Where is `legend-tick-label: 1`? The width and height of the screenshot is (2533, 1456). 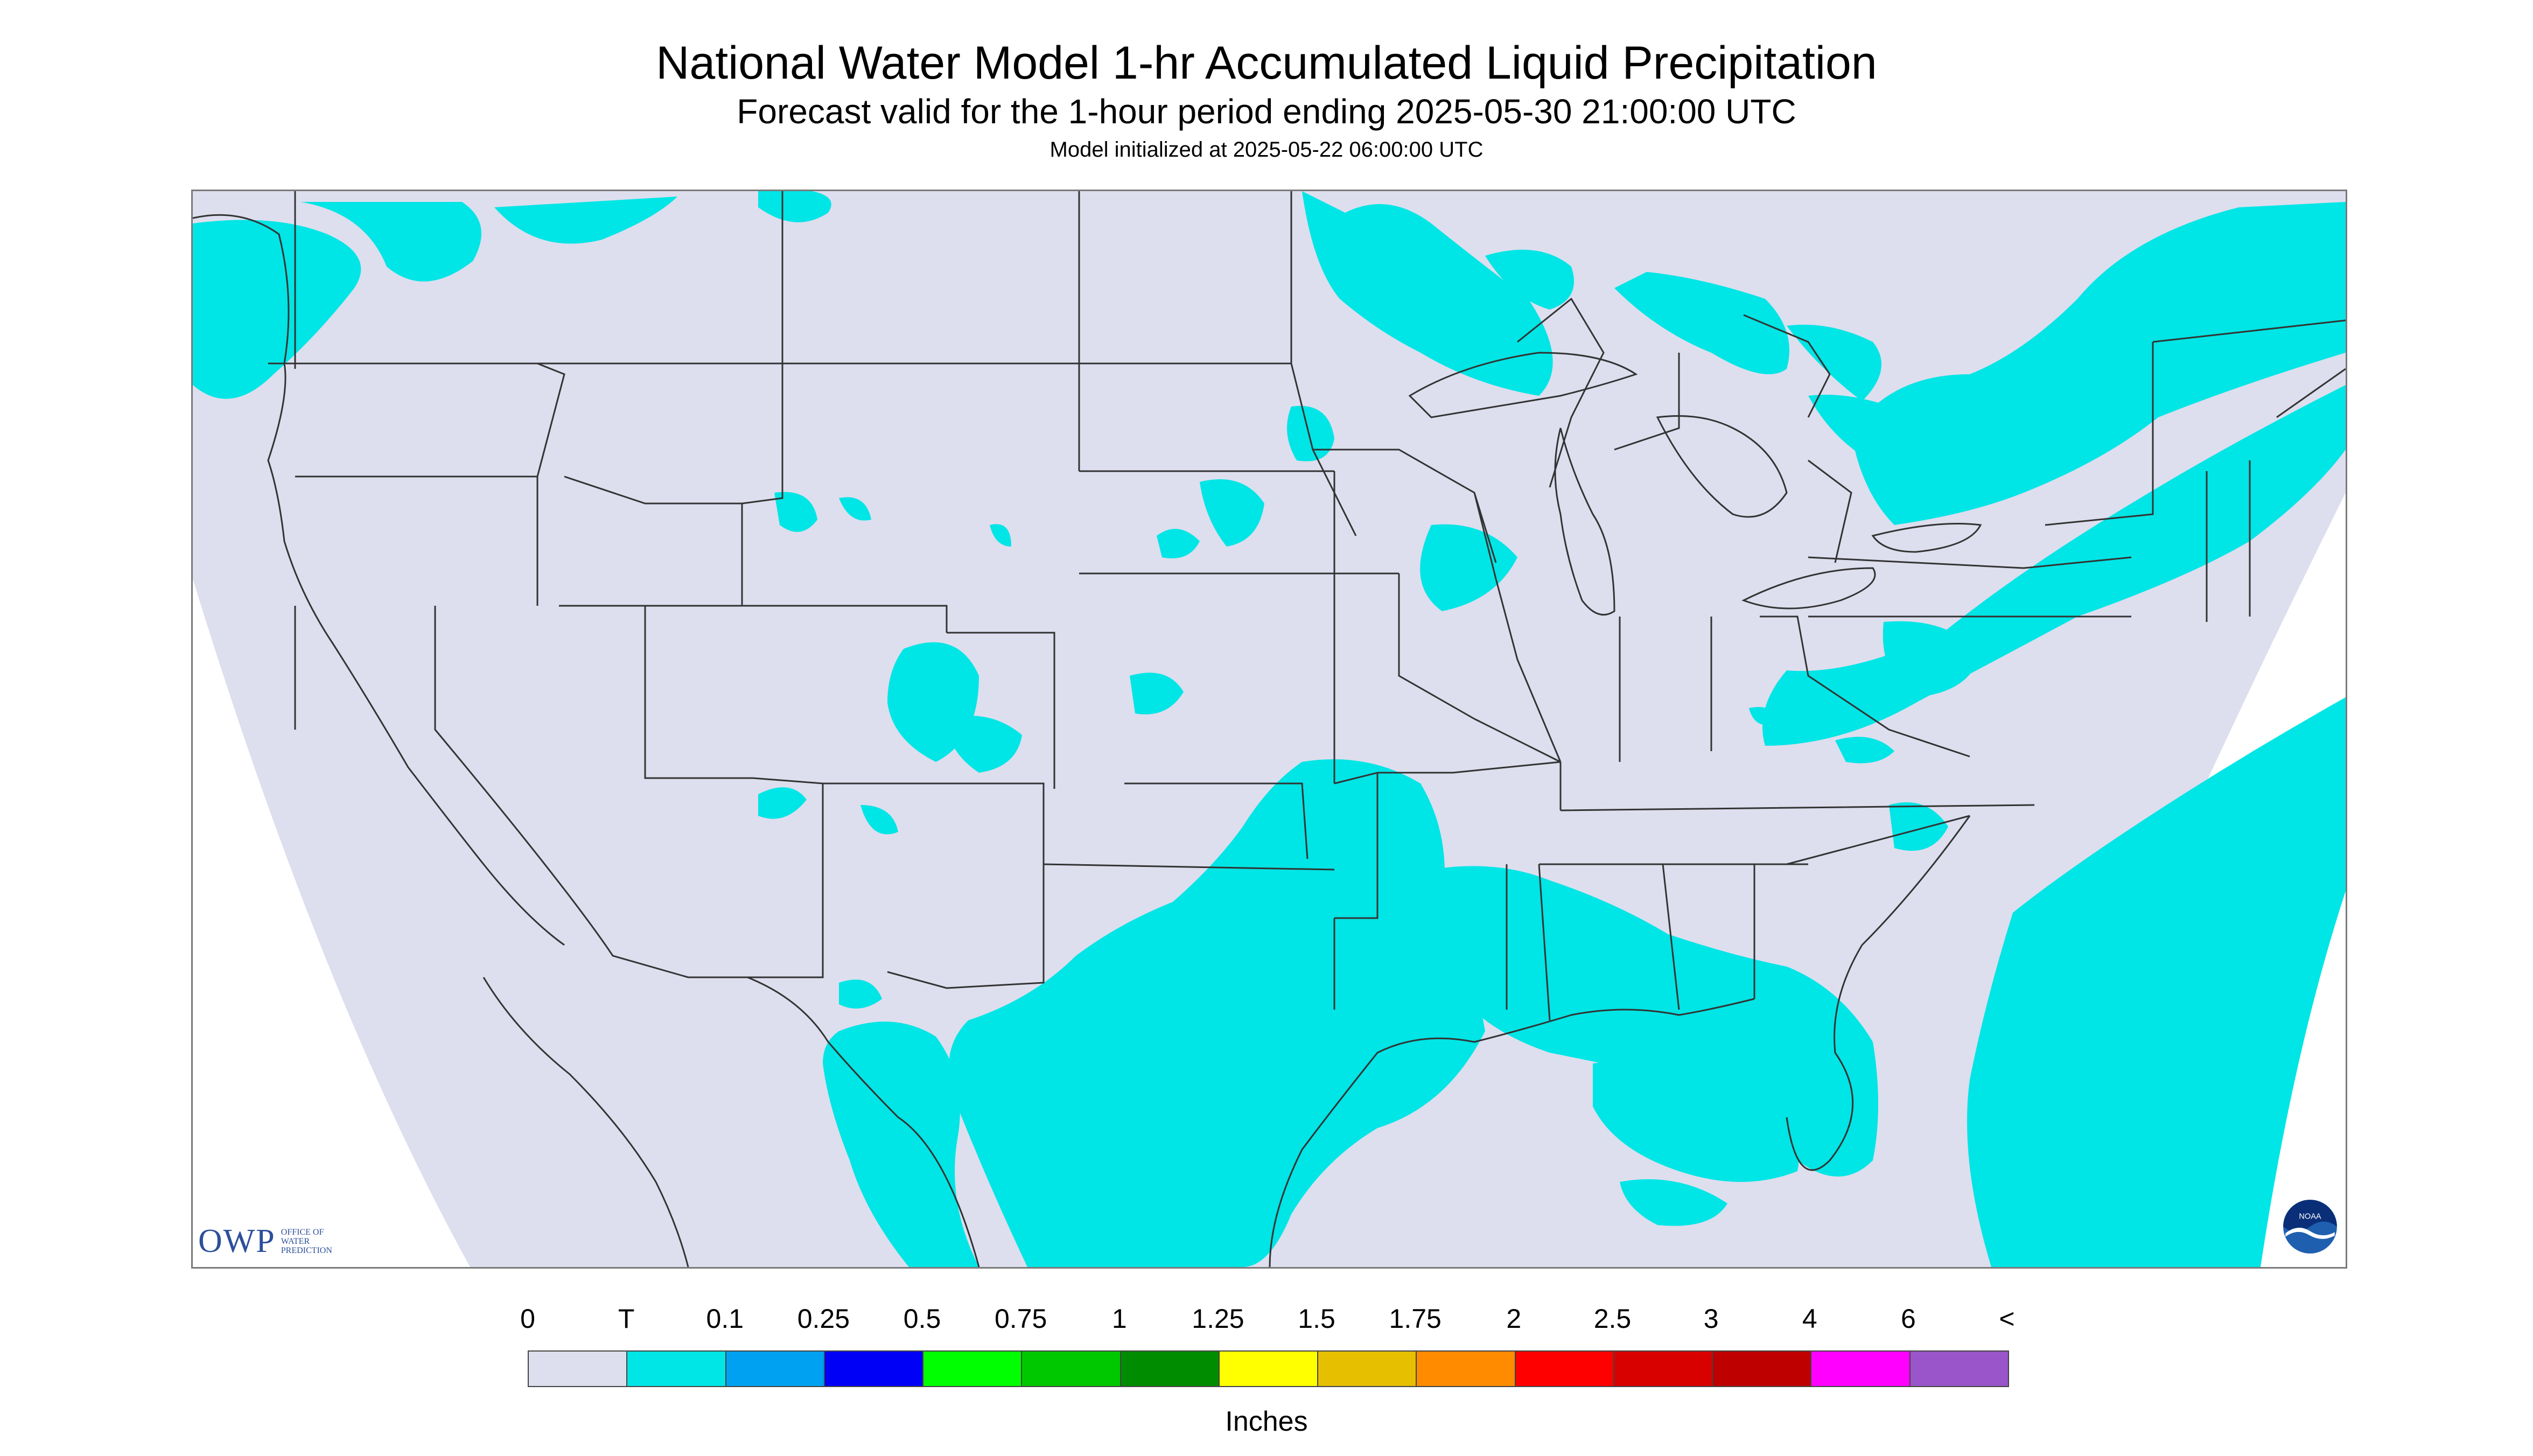 legend-tick-label: 1 is located at coordinates (1119, 1319).